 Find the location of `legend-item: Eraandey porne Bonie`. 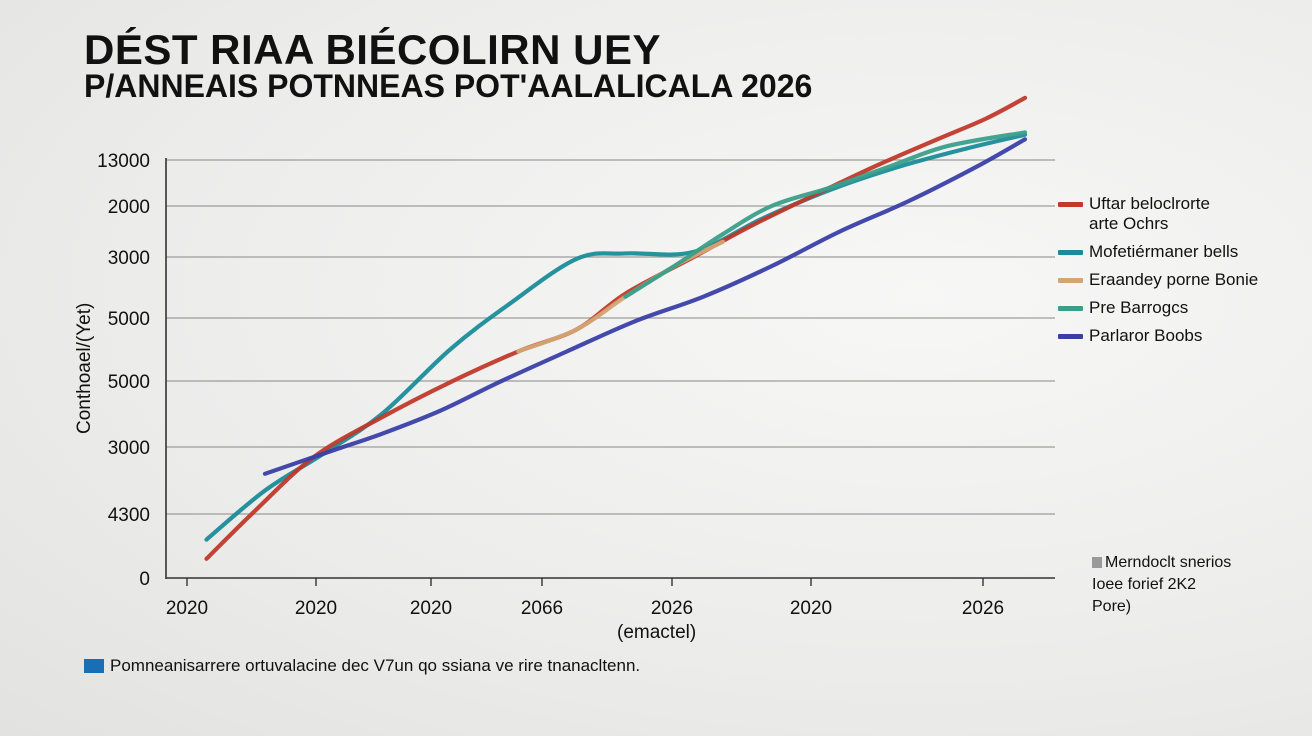

legend-item: Eraandey porne Bonie is located at coordinates (1158, 280).